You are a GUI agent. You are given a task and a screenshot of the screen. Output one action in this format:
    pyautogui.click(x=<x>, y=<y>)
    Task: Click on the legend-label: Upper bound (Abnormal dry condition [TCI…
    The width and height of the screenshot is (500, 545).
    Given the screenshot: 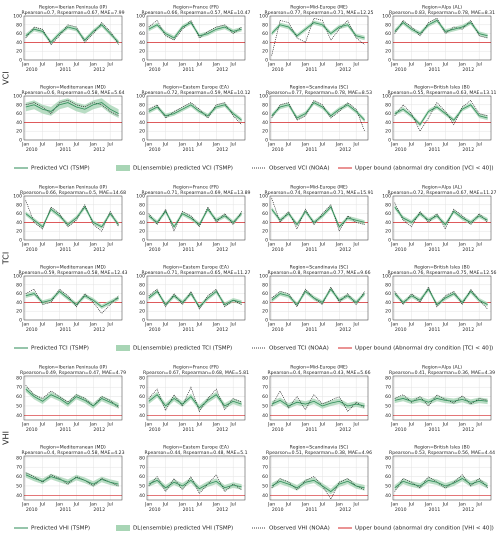 What is the action you would take?
    pyautogui.click(x=424, y=349)
    